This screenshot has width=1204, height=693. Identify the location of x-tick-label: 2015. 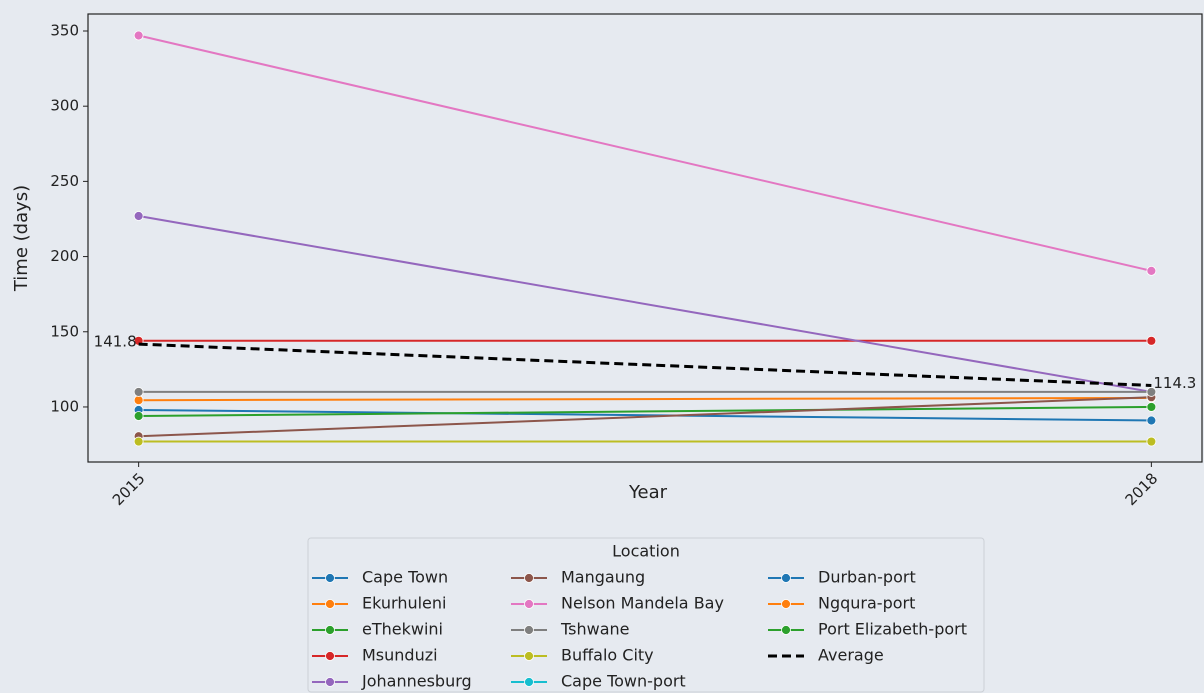
(129, 489).